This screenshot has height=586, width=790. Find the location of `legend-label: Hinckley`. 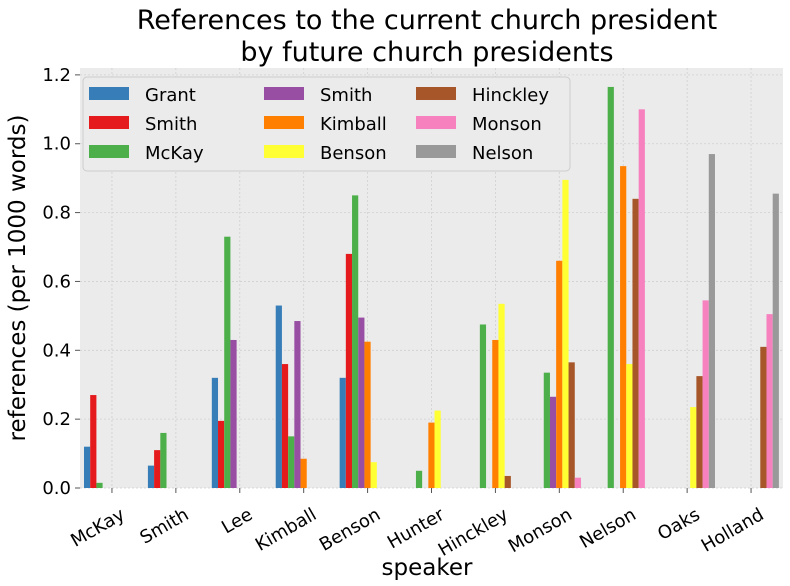

legend-label: Hinckley is located at coordinates (510, 95).